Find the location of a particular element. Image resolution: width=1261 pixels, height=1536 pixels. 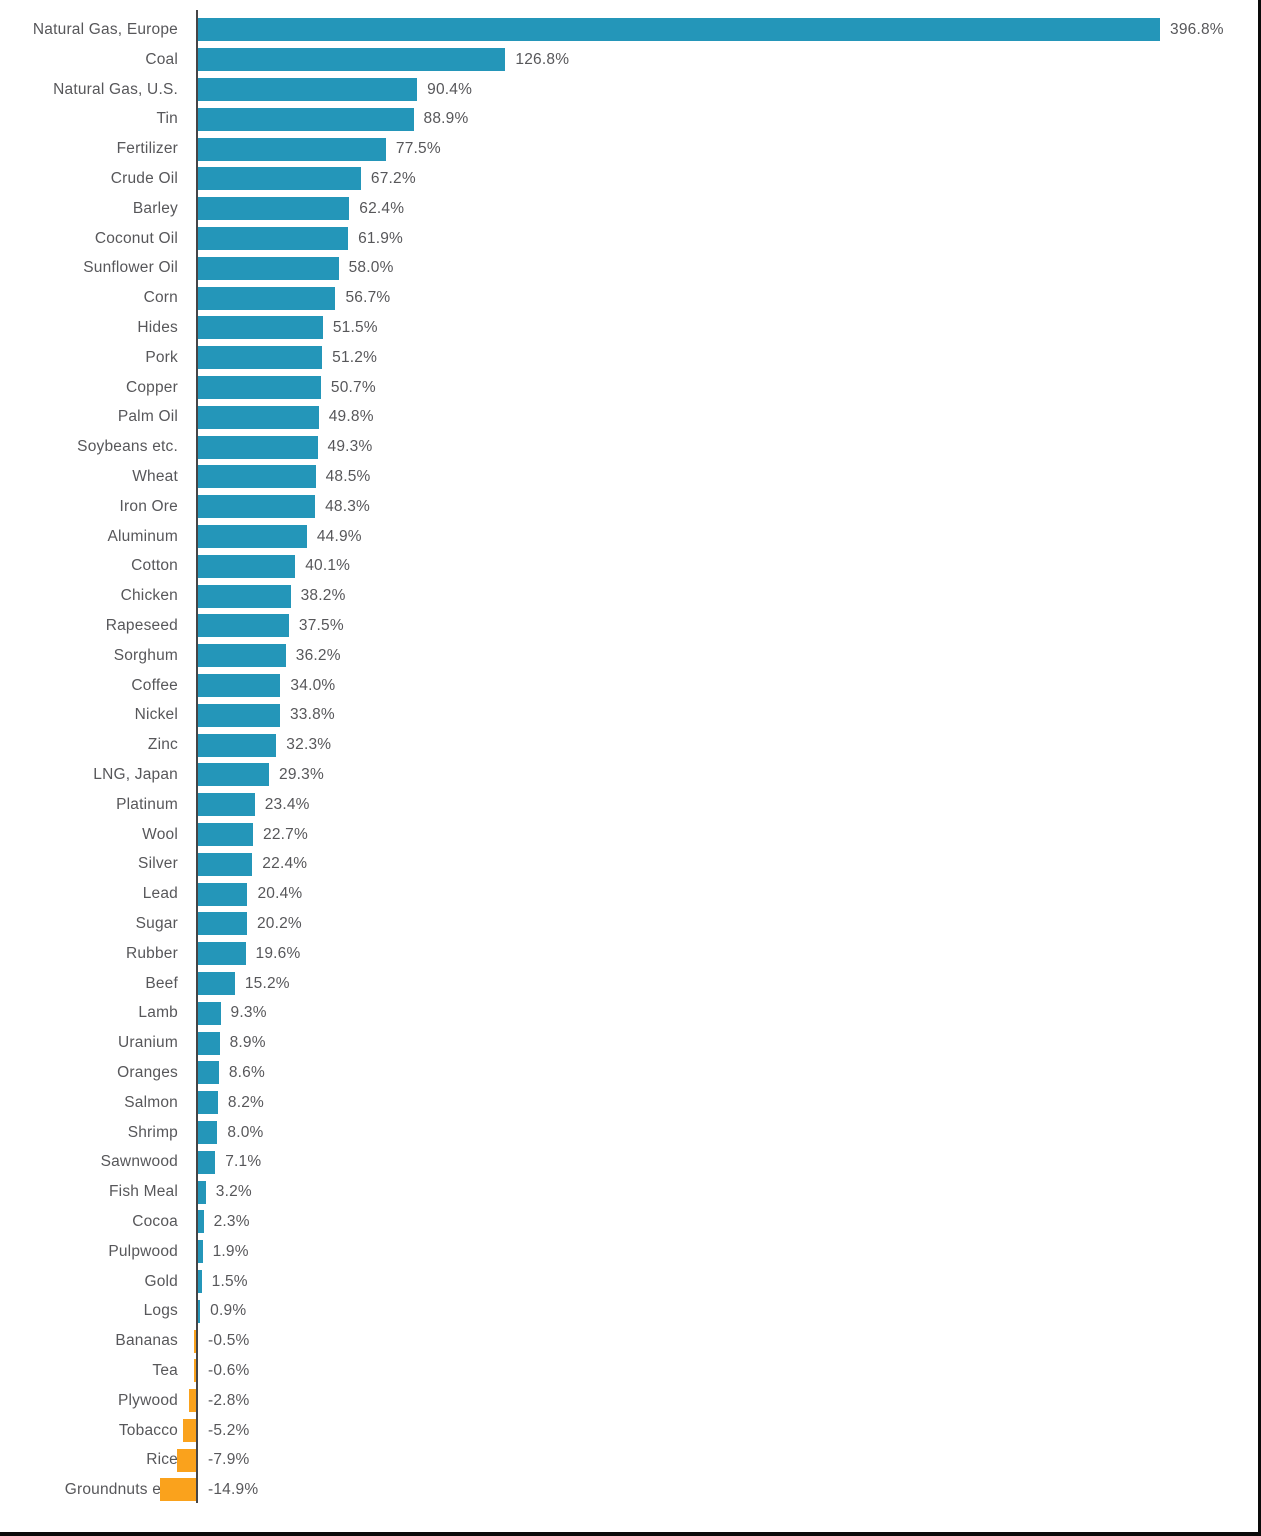

category-label: Crude Oil is located at coordinates (144, 179).